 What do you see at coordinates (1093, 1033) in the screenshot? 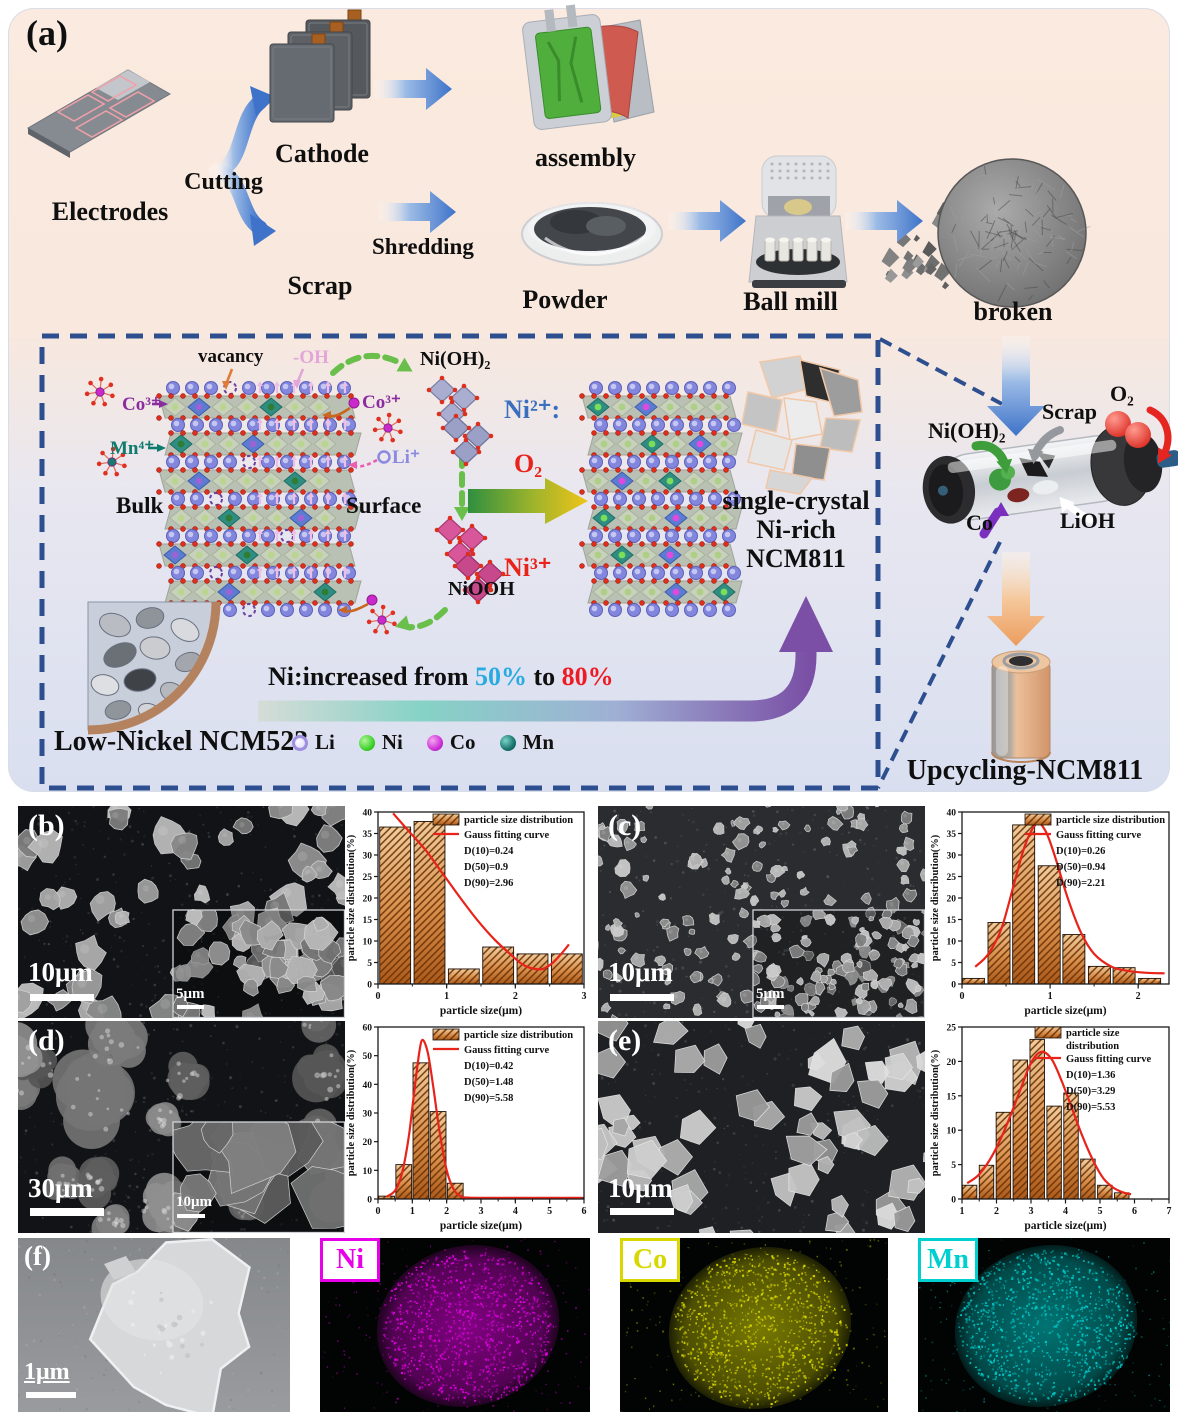
I see `svg-text: particle size` at bounding box center [1093, 1033].